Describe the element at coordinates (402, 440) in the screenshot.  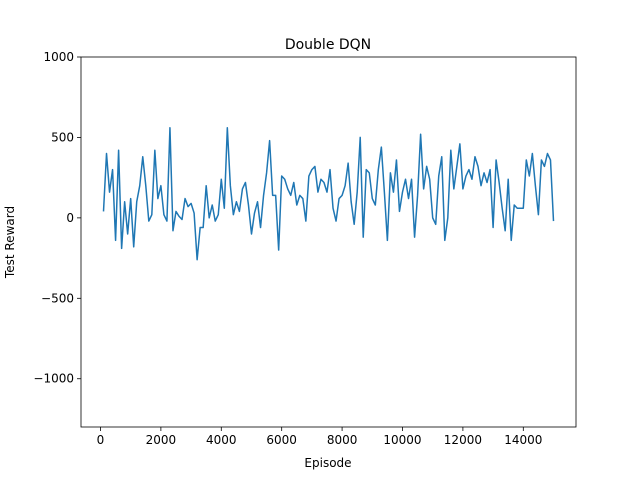
I see `x-tick-label: 10000` at that location.